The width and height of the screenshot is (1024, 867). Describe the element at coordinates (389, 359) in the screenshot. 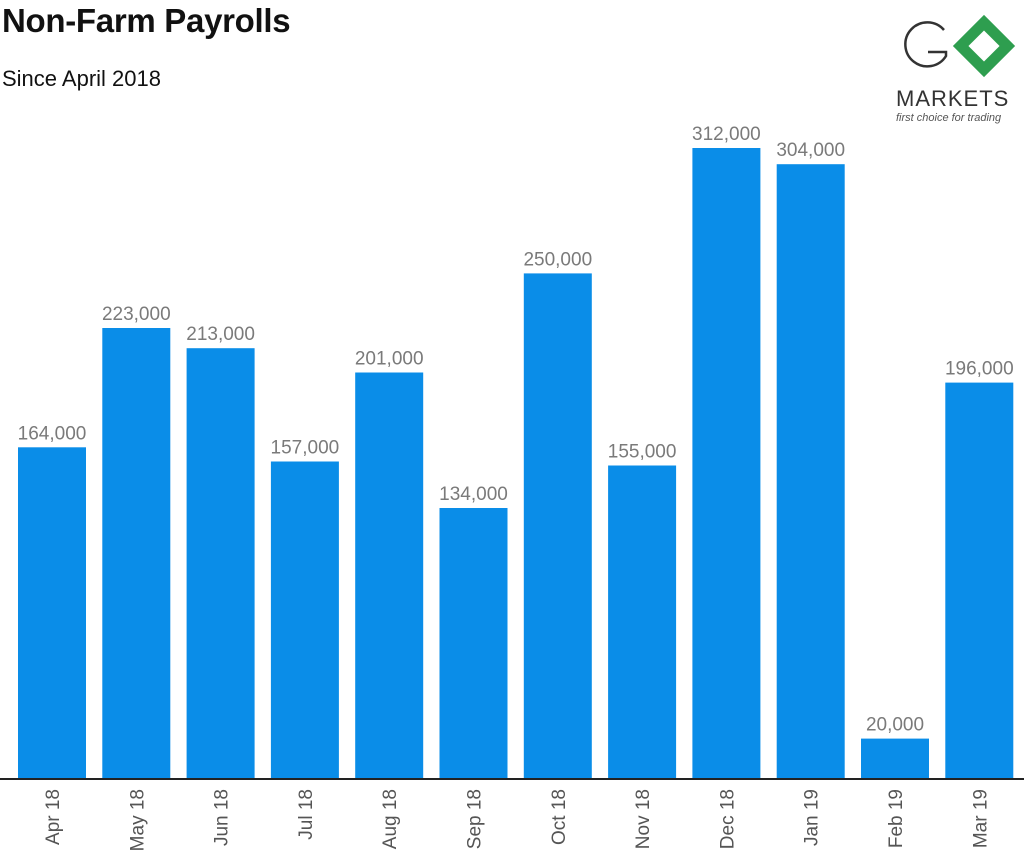

I see `value-label: 201,000` at that location.